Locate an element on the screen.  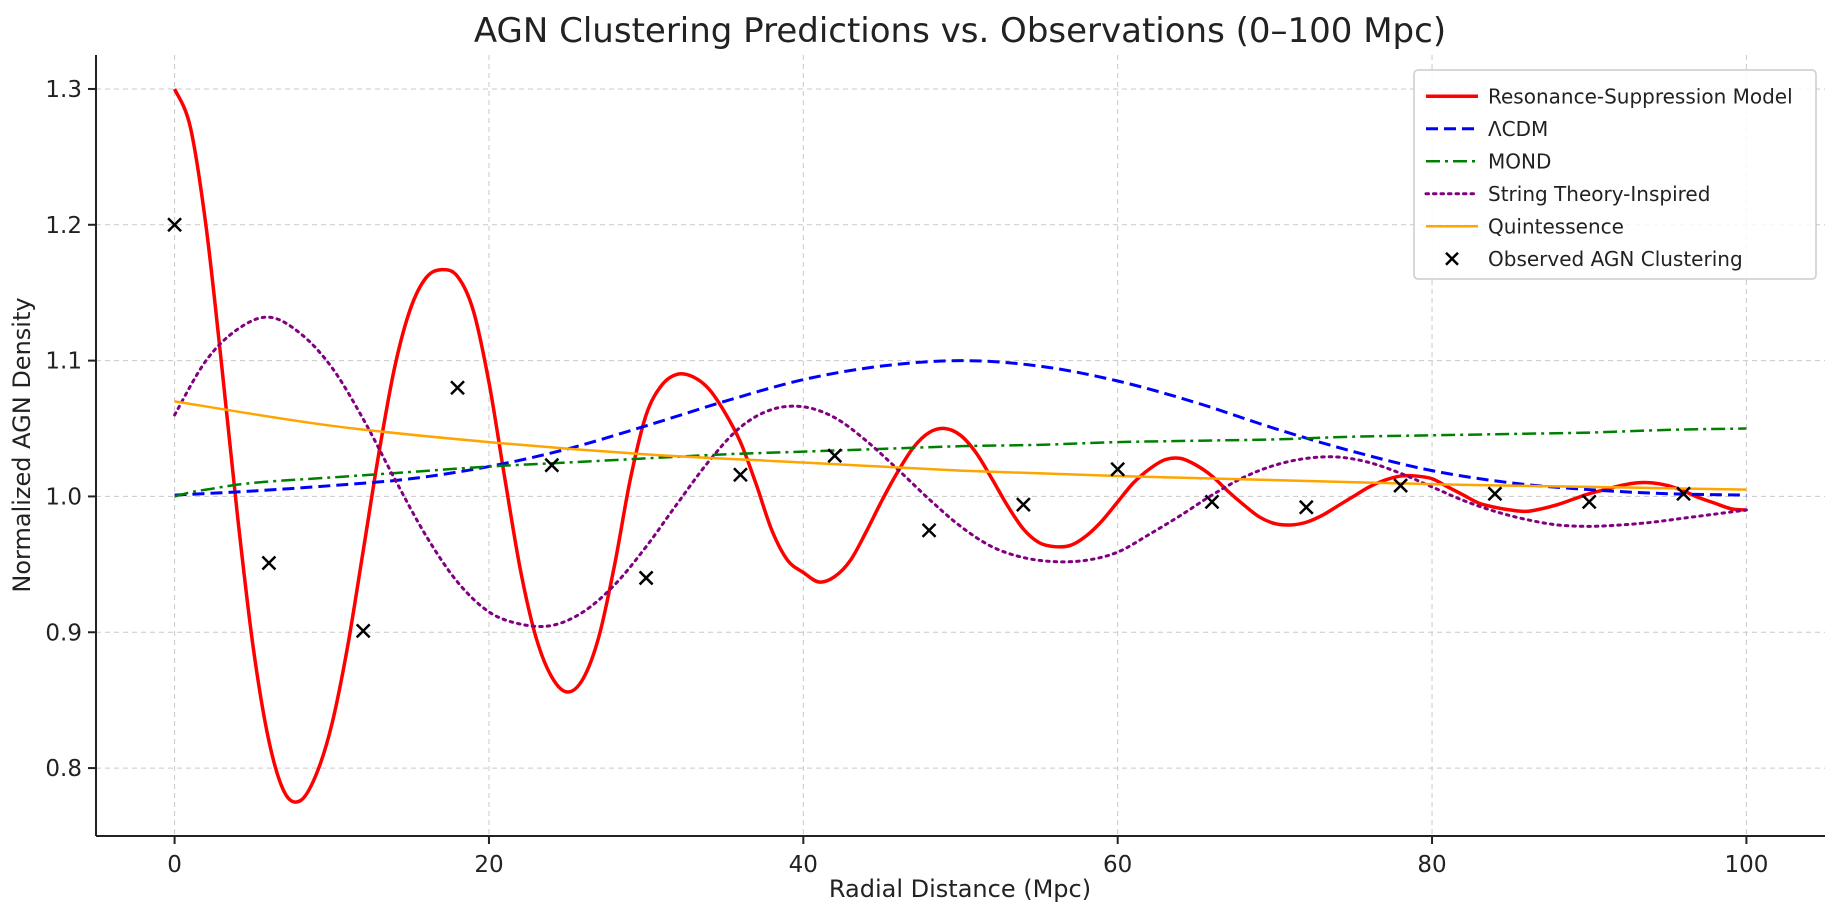
series-line-mond is located at coordinates (960, 462).